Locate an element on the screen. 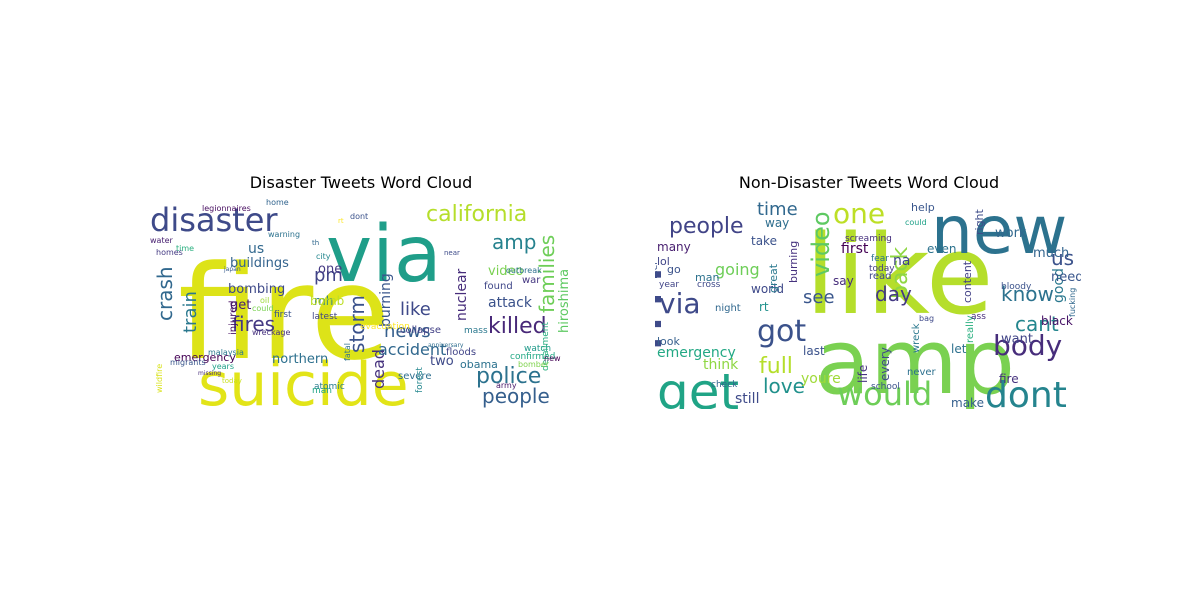 The width and height of the screenshot is (1200, 600). word-bag: bag is located at coordinates (926, 318).